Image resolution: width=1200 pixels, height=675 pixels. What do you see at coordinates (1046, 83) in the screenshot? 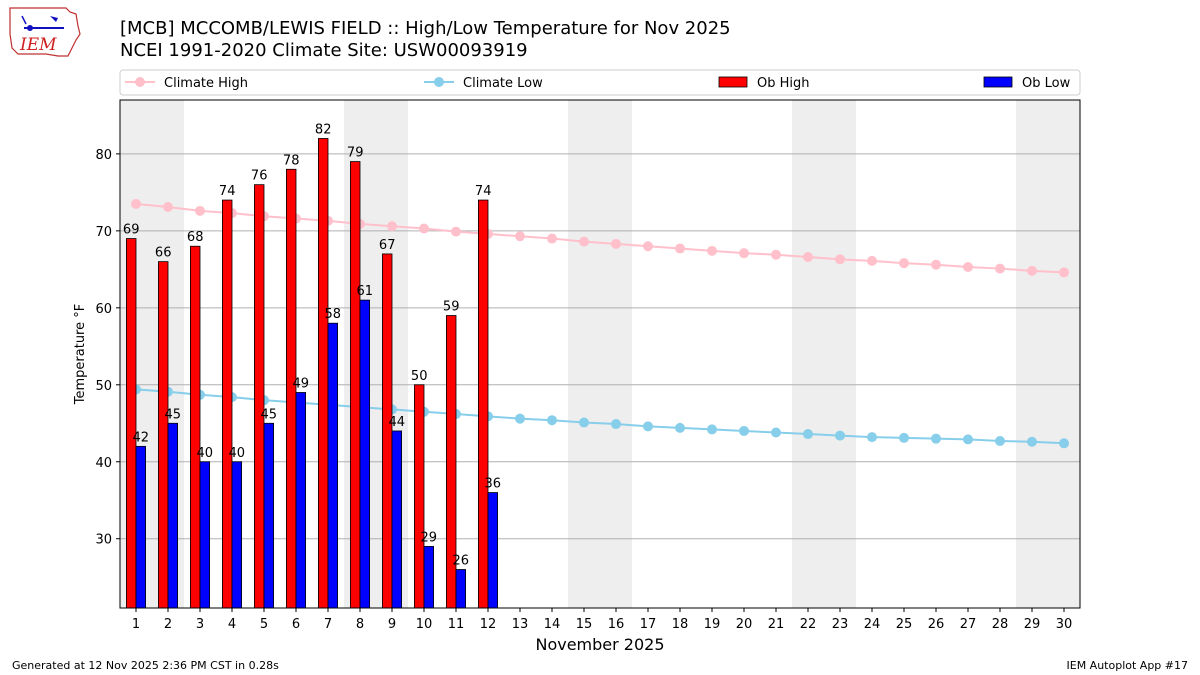
I see `legend-ob-low-label: Ob Low` at bounding box center [1046, 83].